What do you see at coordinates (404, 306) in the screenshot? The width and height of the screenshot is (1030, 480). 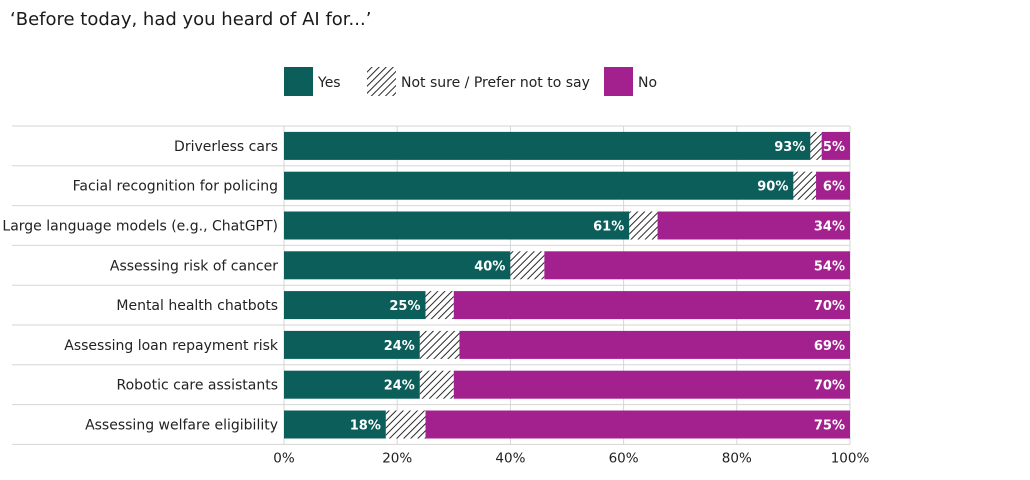 I see `data-label: 25%` at bounding box center [404, 306].